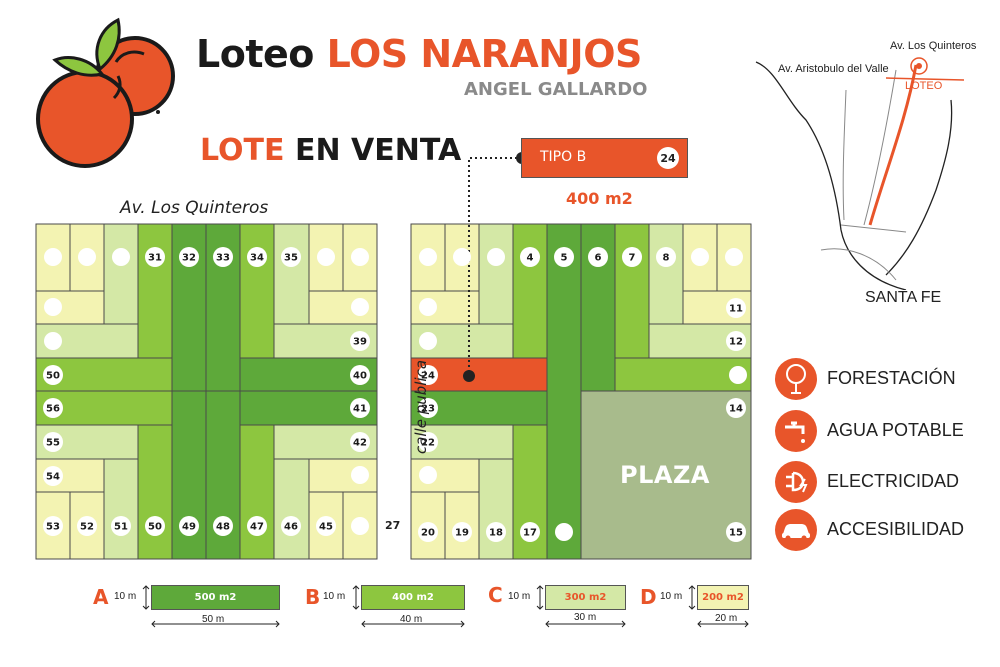 This screenshot has width=1000, height=667. What do you see at coordinates (393, 525) in the screenshot?
I see `lot-number-27: 27` at bounding box center [393, 525].